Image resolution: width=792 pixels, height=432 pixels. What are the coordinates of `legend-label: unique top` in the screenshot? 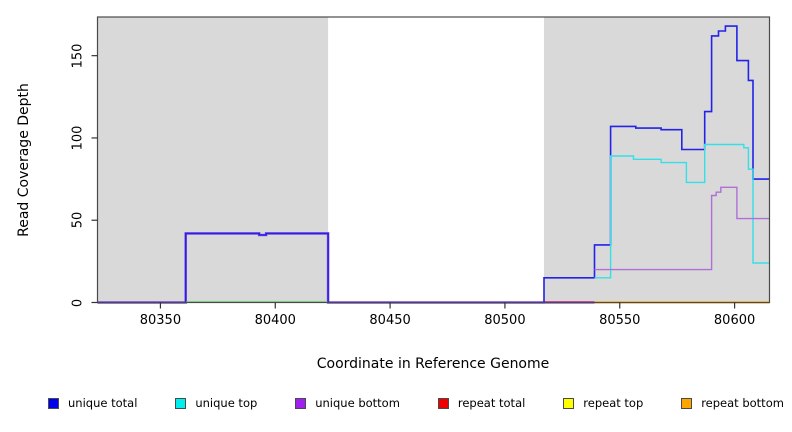 It's located at (226, 403).